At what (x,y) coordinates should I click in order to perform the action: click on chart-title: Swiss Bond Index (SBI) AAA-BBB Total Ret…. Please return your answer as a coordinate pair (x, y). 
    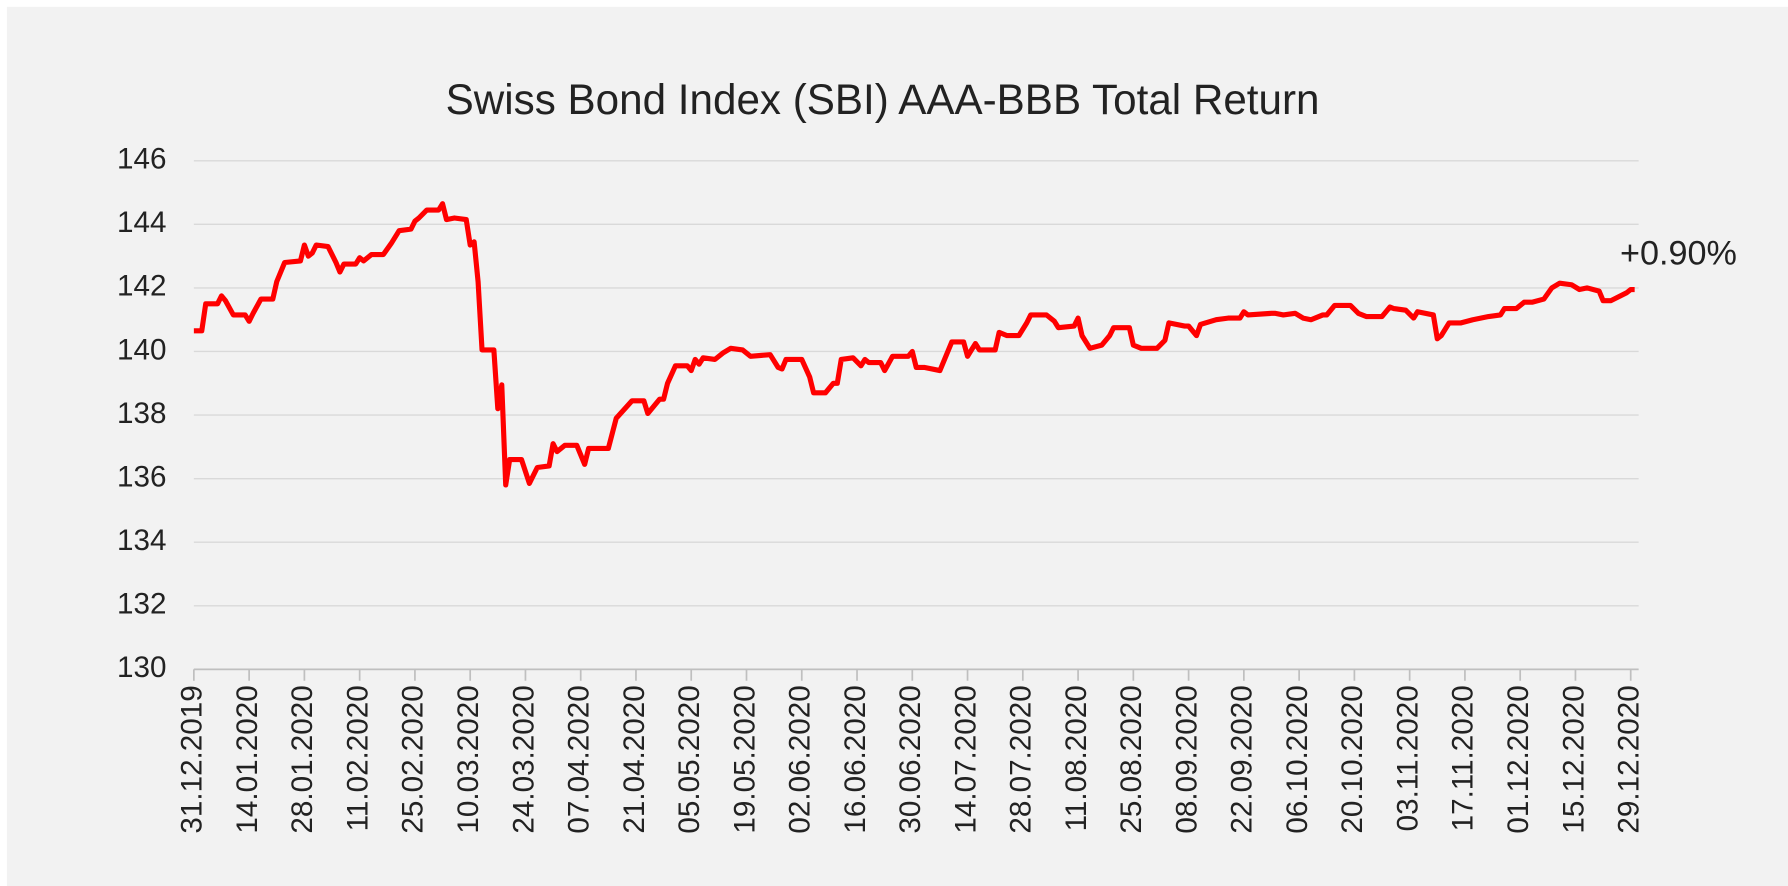
    Looking at the image, I should click on (883, 99).